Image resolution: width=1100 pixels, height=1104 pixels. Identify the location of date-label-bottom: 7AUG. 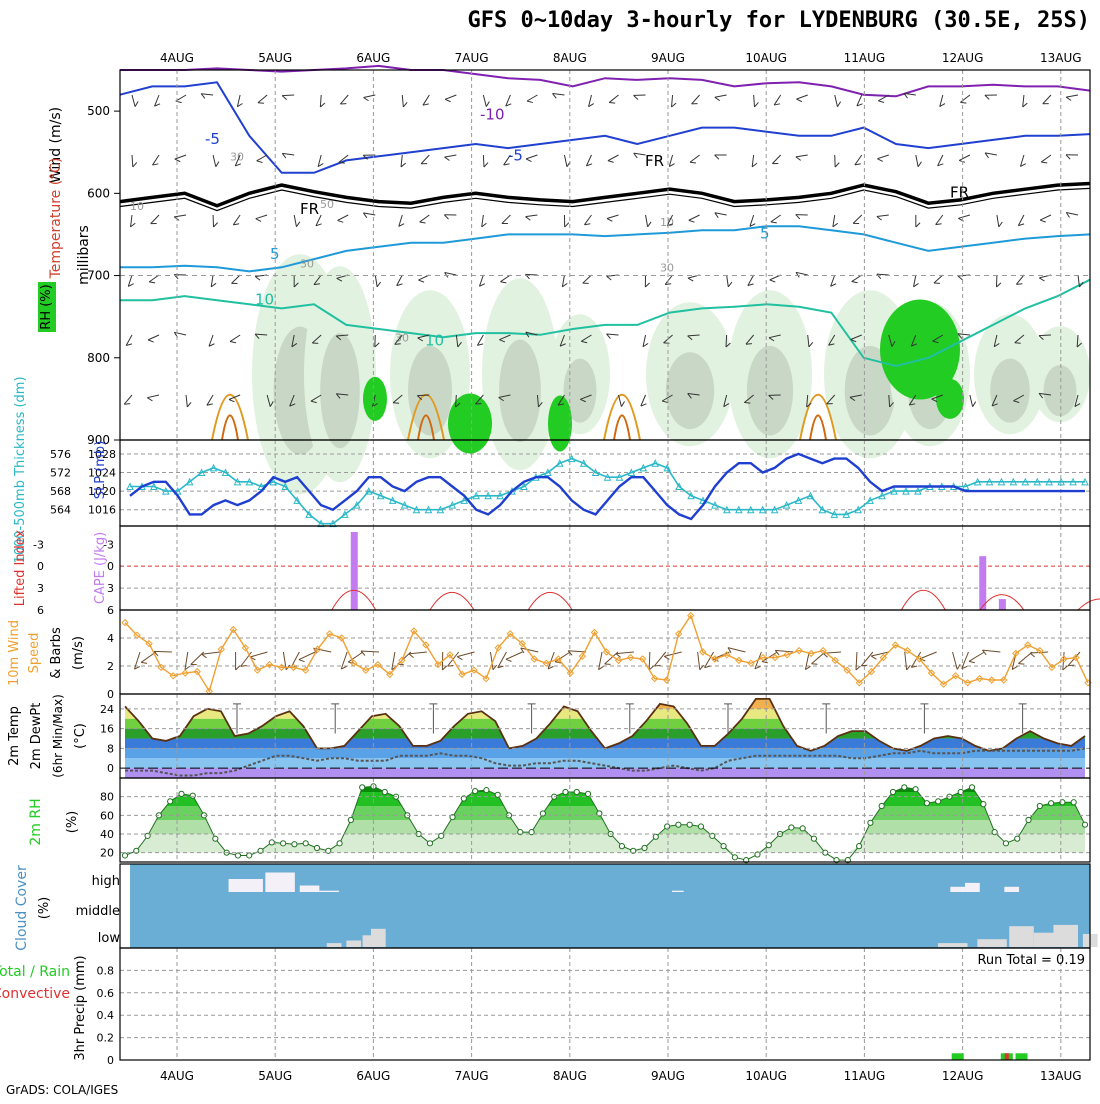
(472, 1076).